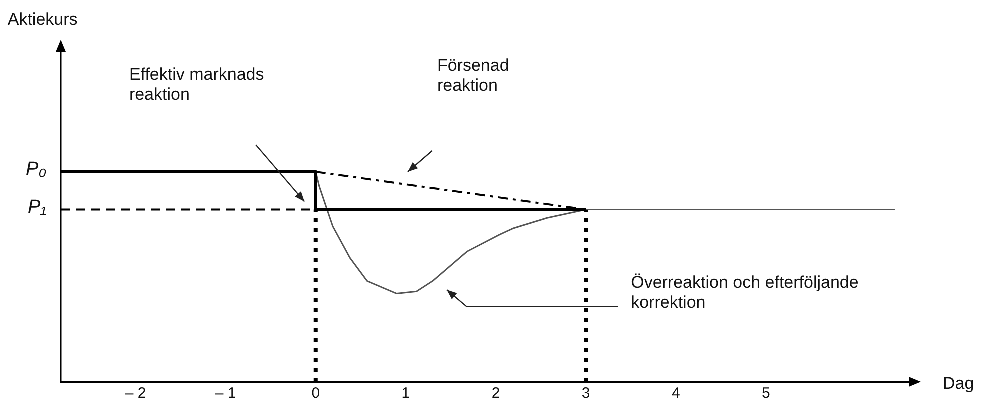 Image resolution: width=993 pixels, height=412 pixels. Describe the element at coordinates (745, 292) in the screenshot. I see `annotation: Överreaktion och efterföljande korrektion` at that location.